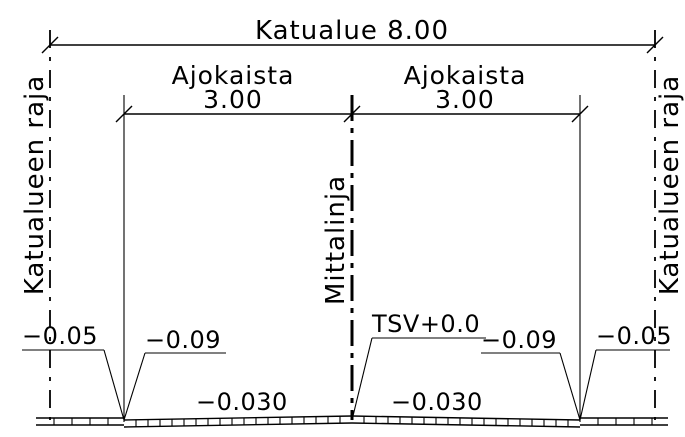  I want to click on level-outer-right: −0.05, so click(634, 336).